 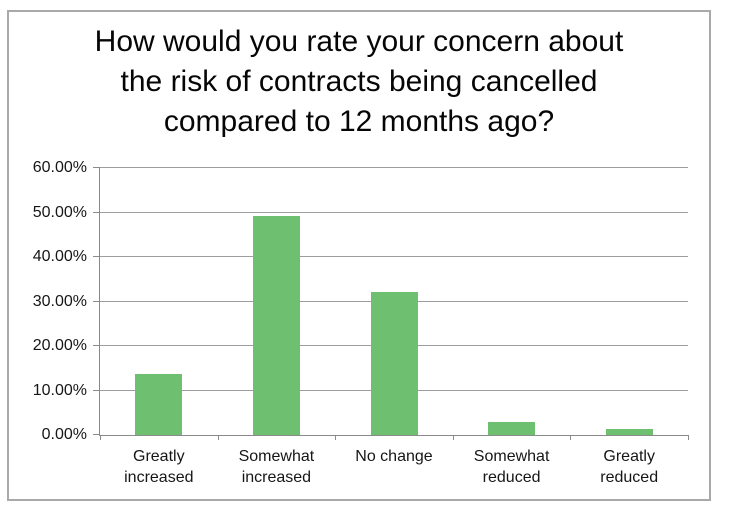 I want to click on bar-somewhat-increased, so click(x=276, y=325).